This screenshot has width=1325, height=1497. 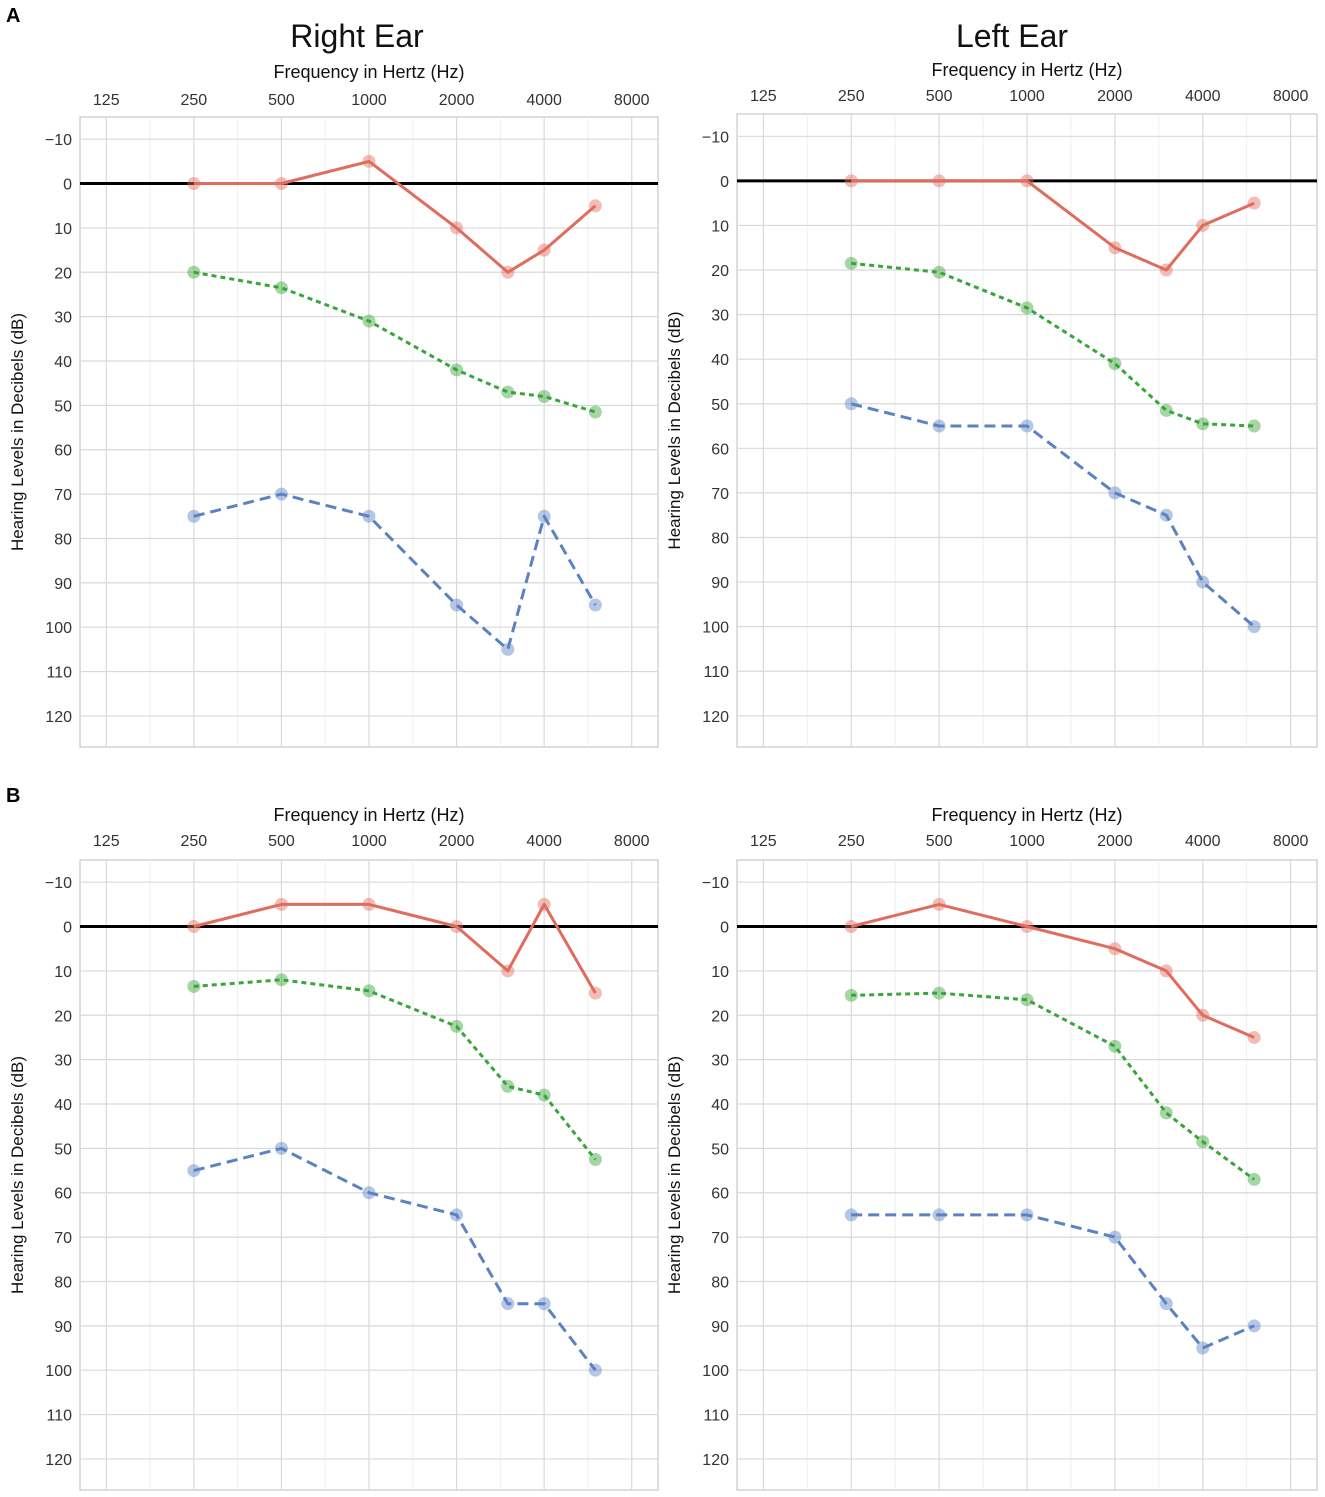 What do you see at coordinates (939, 96) in the screenshot?
I see `x-tick-label: 500` at bounding box center [939, 96].